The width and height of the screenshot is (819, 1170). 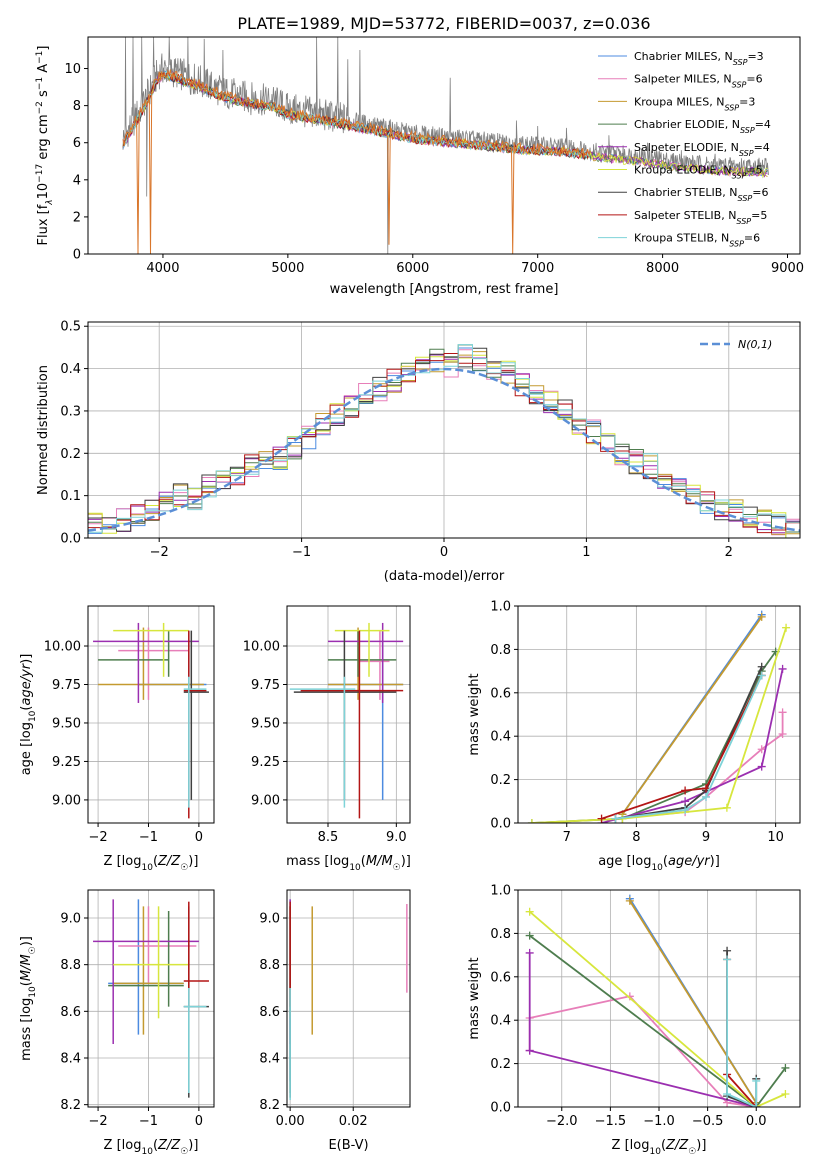 I want to click on legend-label: Kroupa MILES, NSSP=3, so click(x=694, y=103).